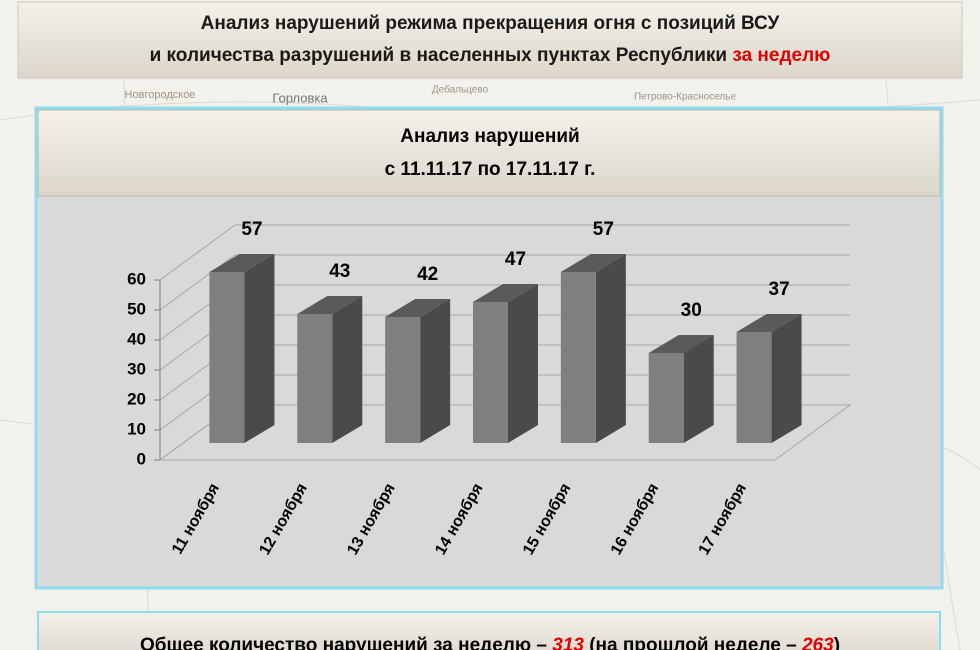 The width and height of the screenshot is (980, 650). What do you see at coordinates (691, 310) in the screenshot?
I see `value-label: 30` at bounding box center [691, 310].